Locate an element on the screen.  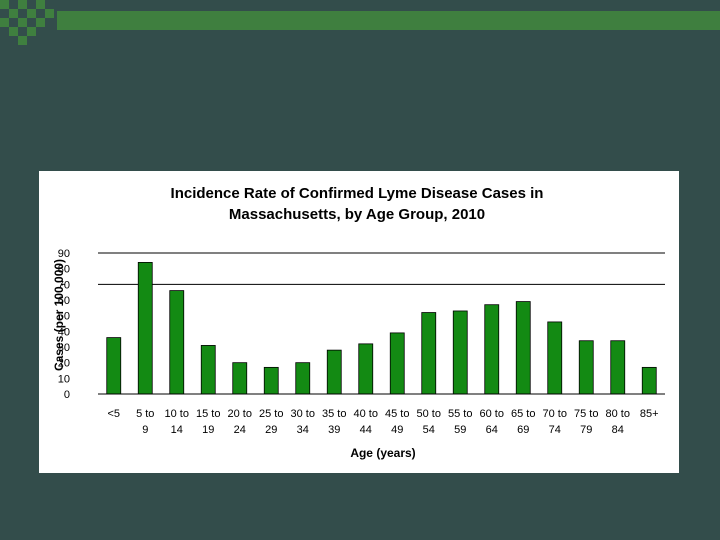
x-tick-label: 79 is located at coordinates (586, 430).